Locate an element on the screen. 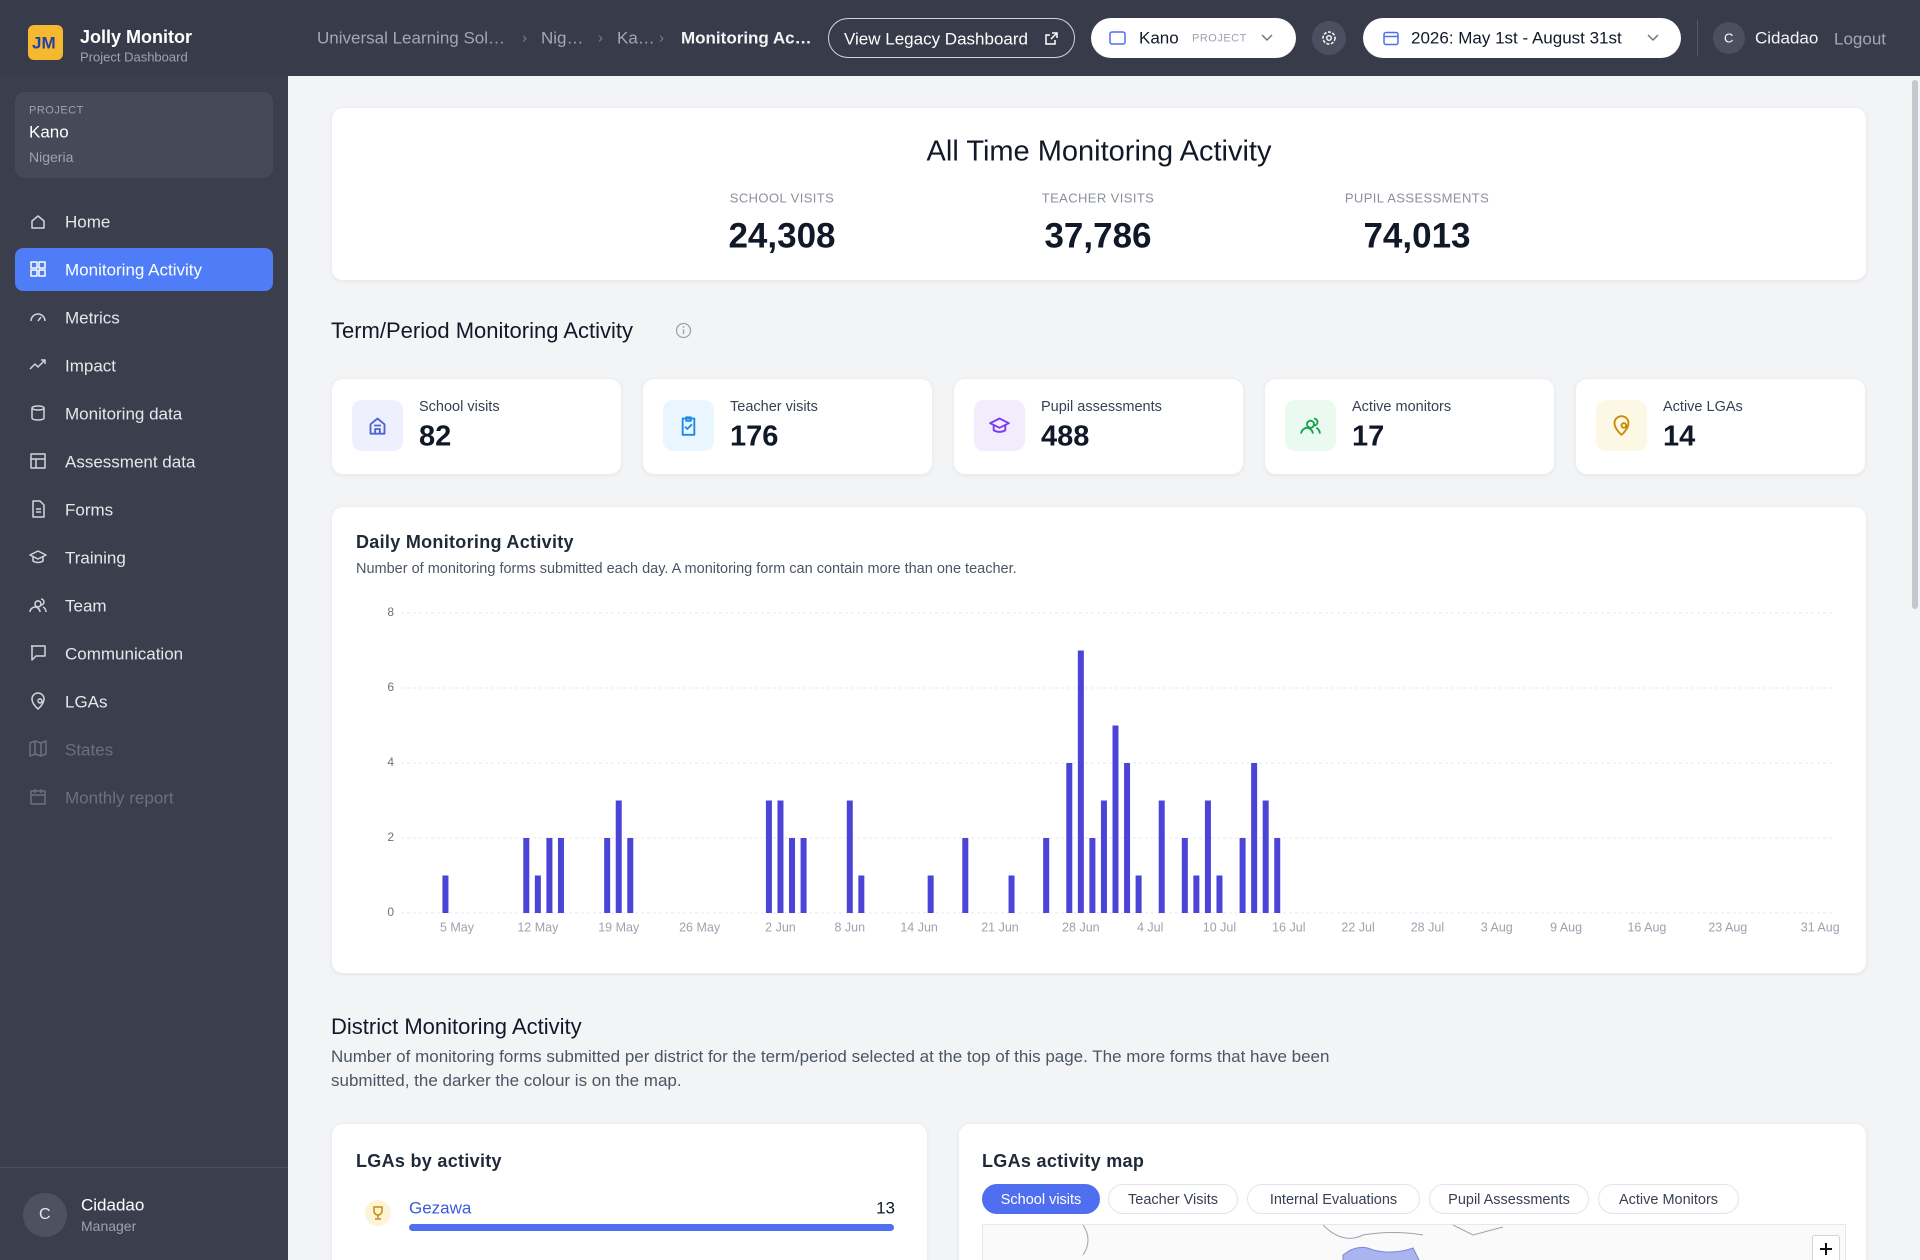 The height and width of the screenshot is (1260, 1920). nav-item: Forms is located at coordinates (144, 509).